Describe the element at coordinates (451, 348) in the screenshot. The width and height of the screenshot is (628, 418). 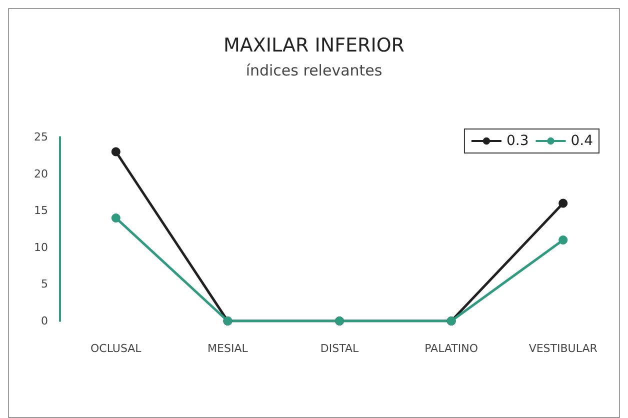
I see `x-tick-label: PALATINO` at that location.